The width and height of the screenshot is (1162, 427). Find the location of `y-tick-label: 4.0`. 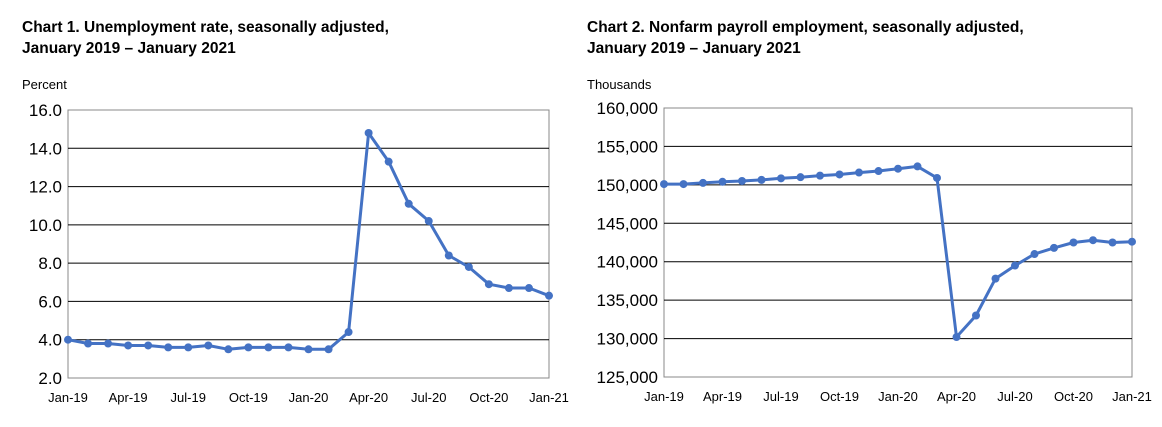

y-tick-label: 4.0 is located at coordinates (50, 340).